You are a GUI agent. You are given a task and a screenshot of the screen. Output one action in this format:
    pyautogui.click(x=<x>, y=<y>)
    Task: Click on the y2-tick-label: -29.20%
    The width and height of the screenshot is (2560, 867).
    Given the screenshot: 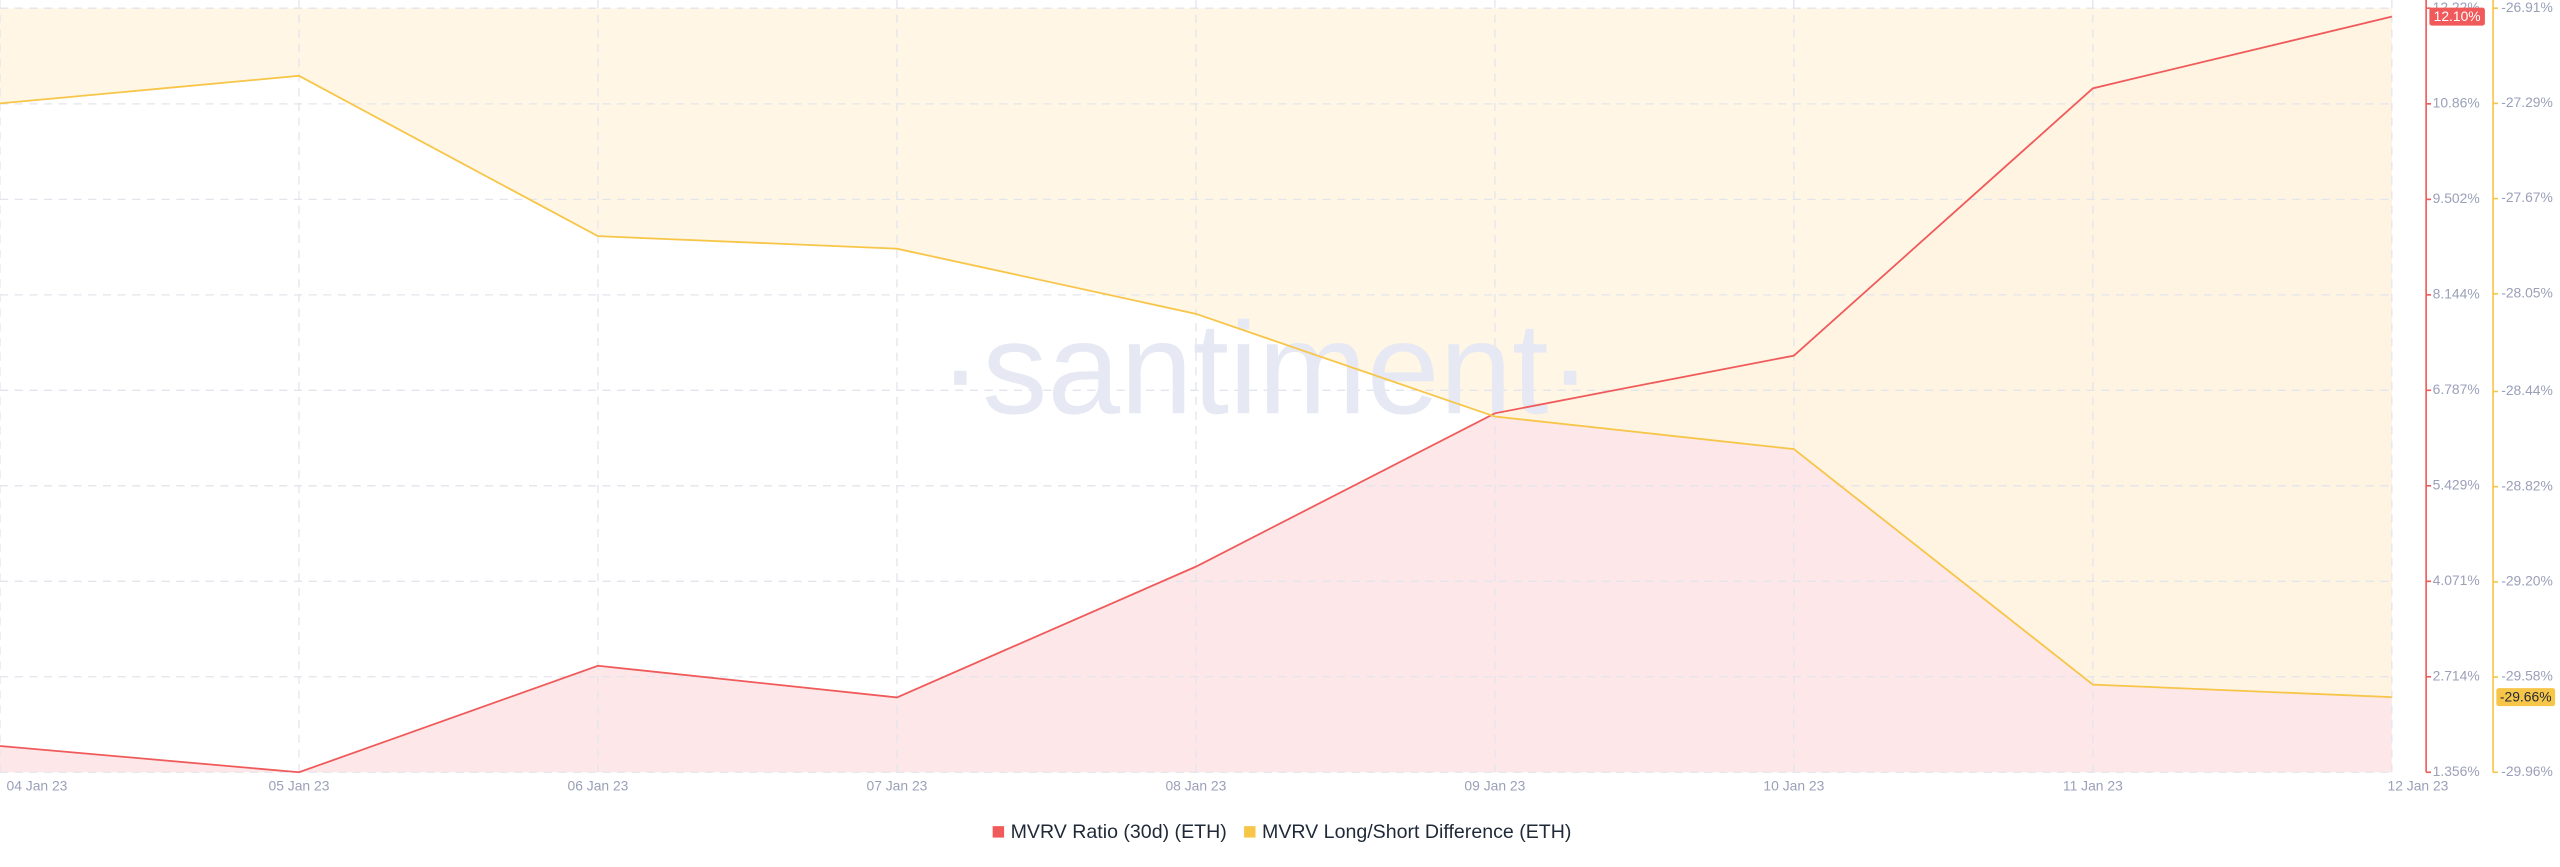 What is the action you would take?
    pyautogui.click(x=2527, y=581)
    